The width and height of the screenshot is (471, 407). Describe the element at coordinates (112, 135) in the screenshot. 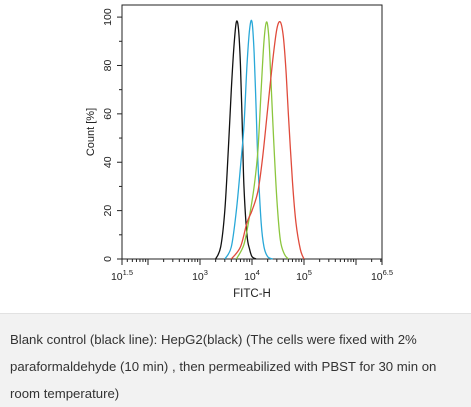

I see `y-axis: 0 20 40 60 80 100` at that location.